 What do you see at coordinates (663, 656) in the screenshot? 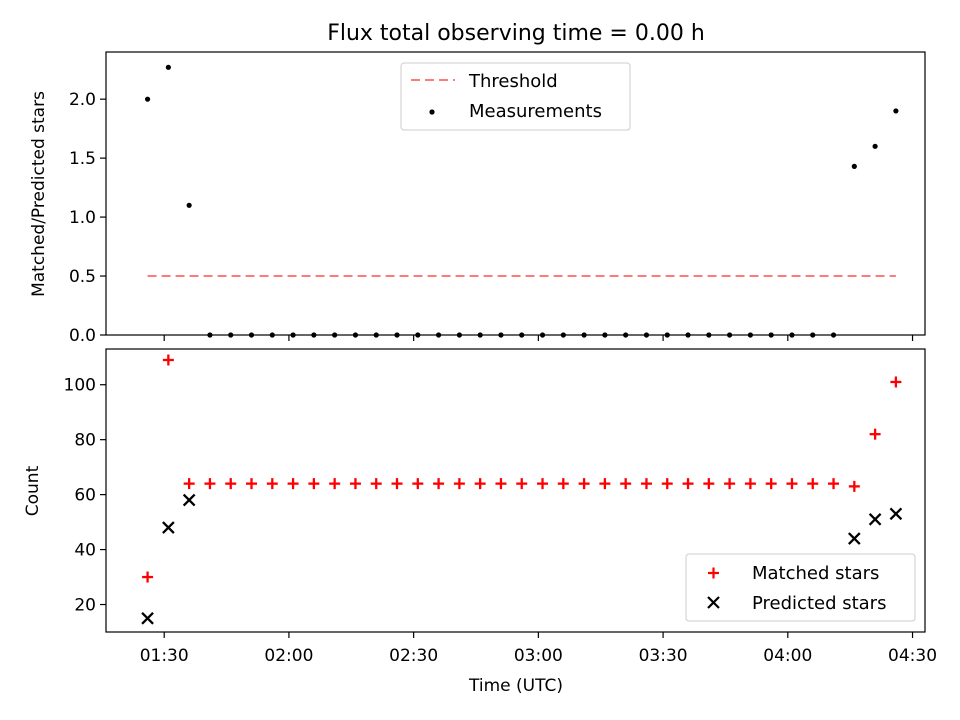
I see `x-tick-label: 03:30` at bounding box center [663, 656].